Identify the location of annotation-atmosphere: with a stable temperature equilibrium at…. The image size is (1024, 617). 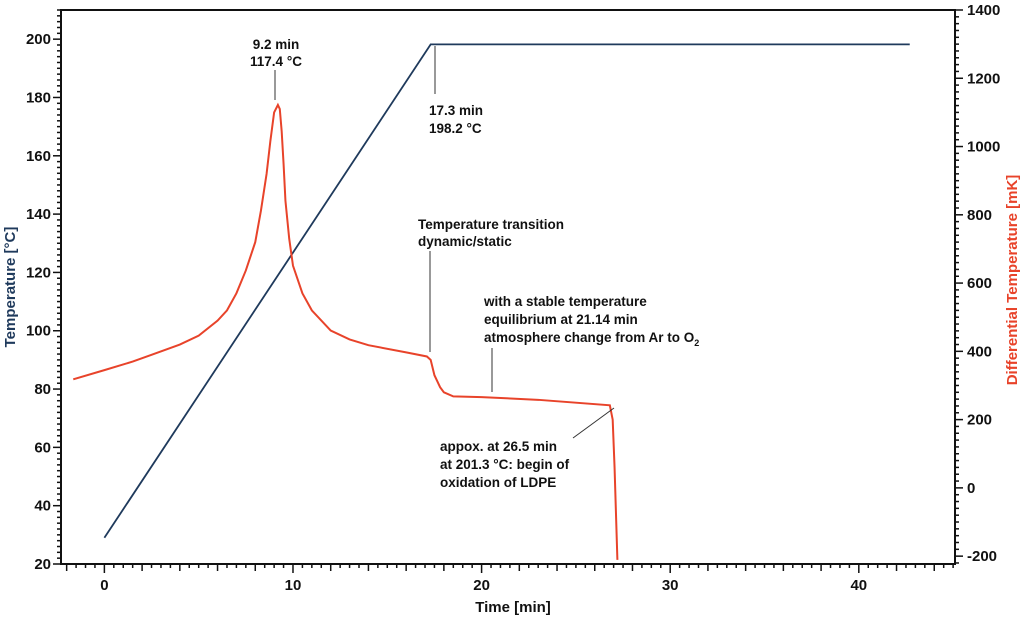
(591, 343).